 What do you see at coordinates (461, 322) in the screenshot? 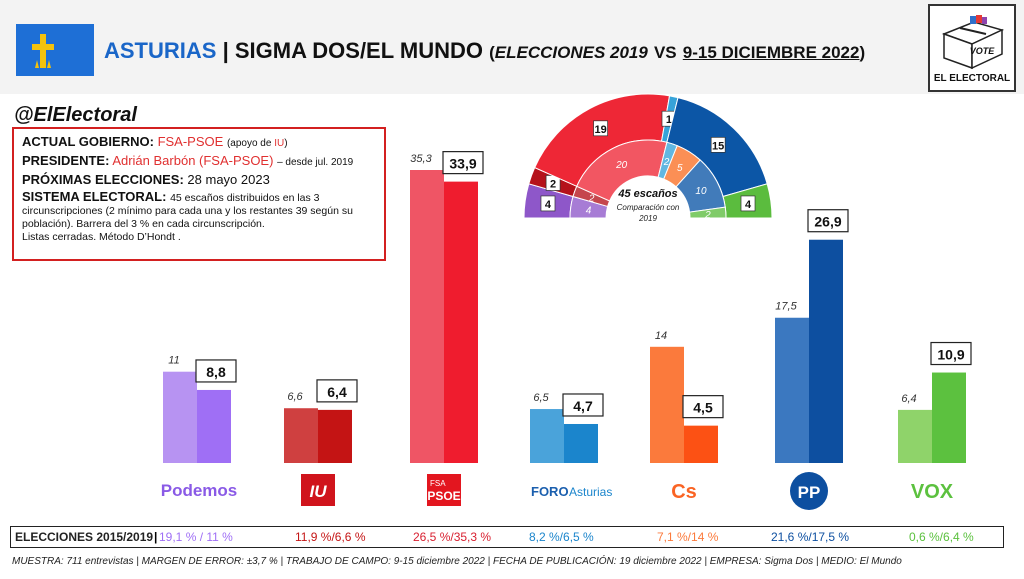
I see `bar-poll-psoe` at bounding box center [461, 322].